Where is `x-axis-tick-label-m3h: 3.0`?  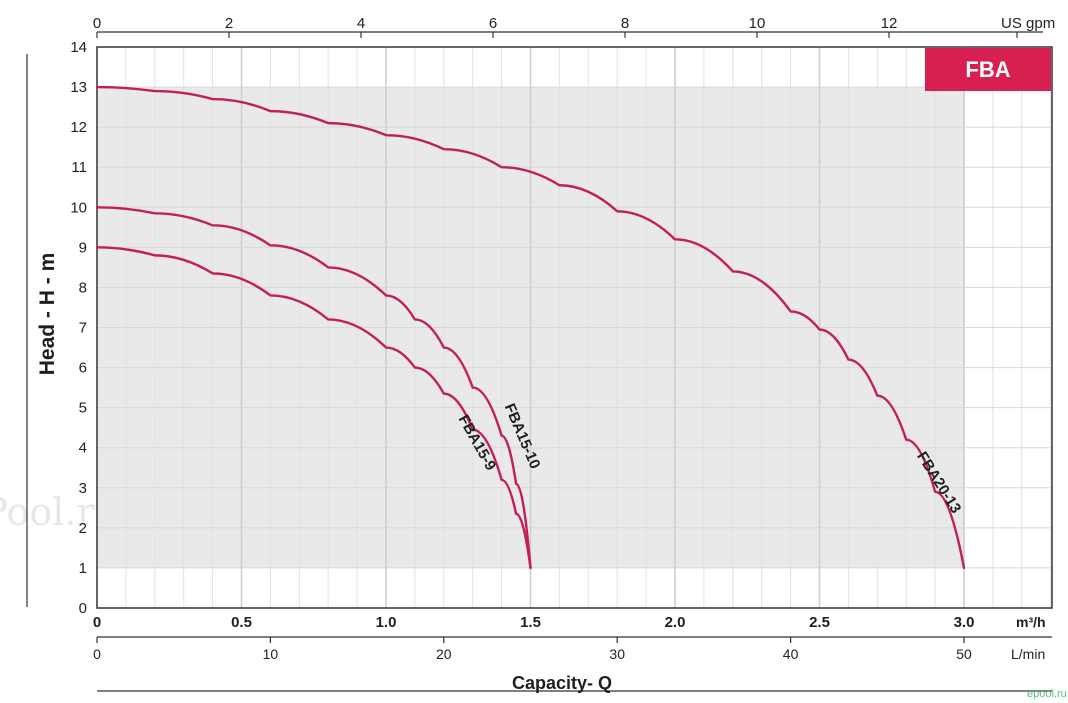
x-axis-tick-label-m3h: 3.0 is located at coordinates (964, 622).